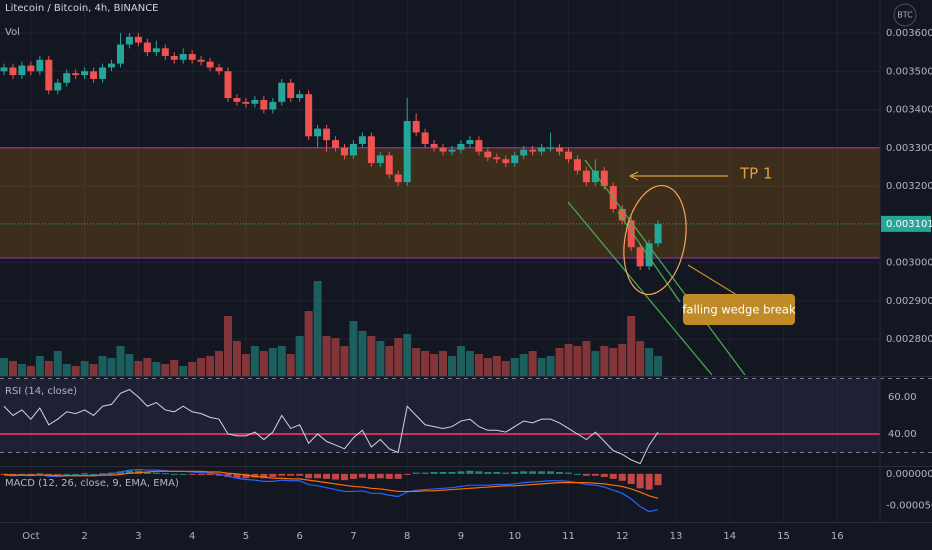  What do you see at coordinates (783, 536) in the screenshot?
I see `x-tick-label: 15` at bounding box center [783, 536].